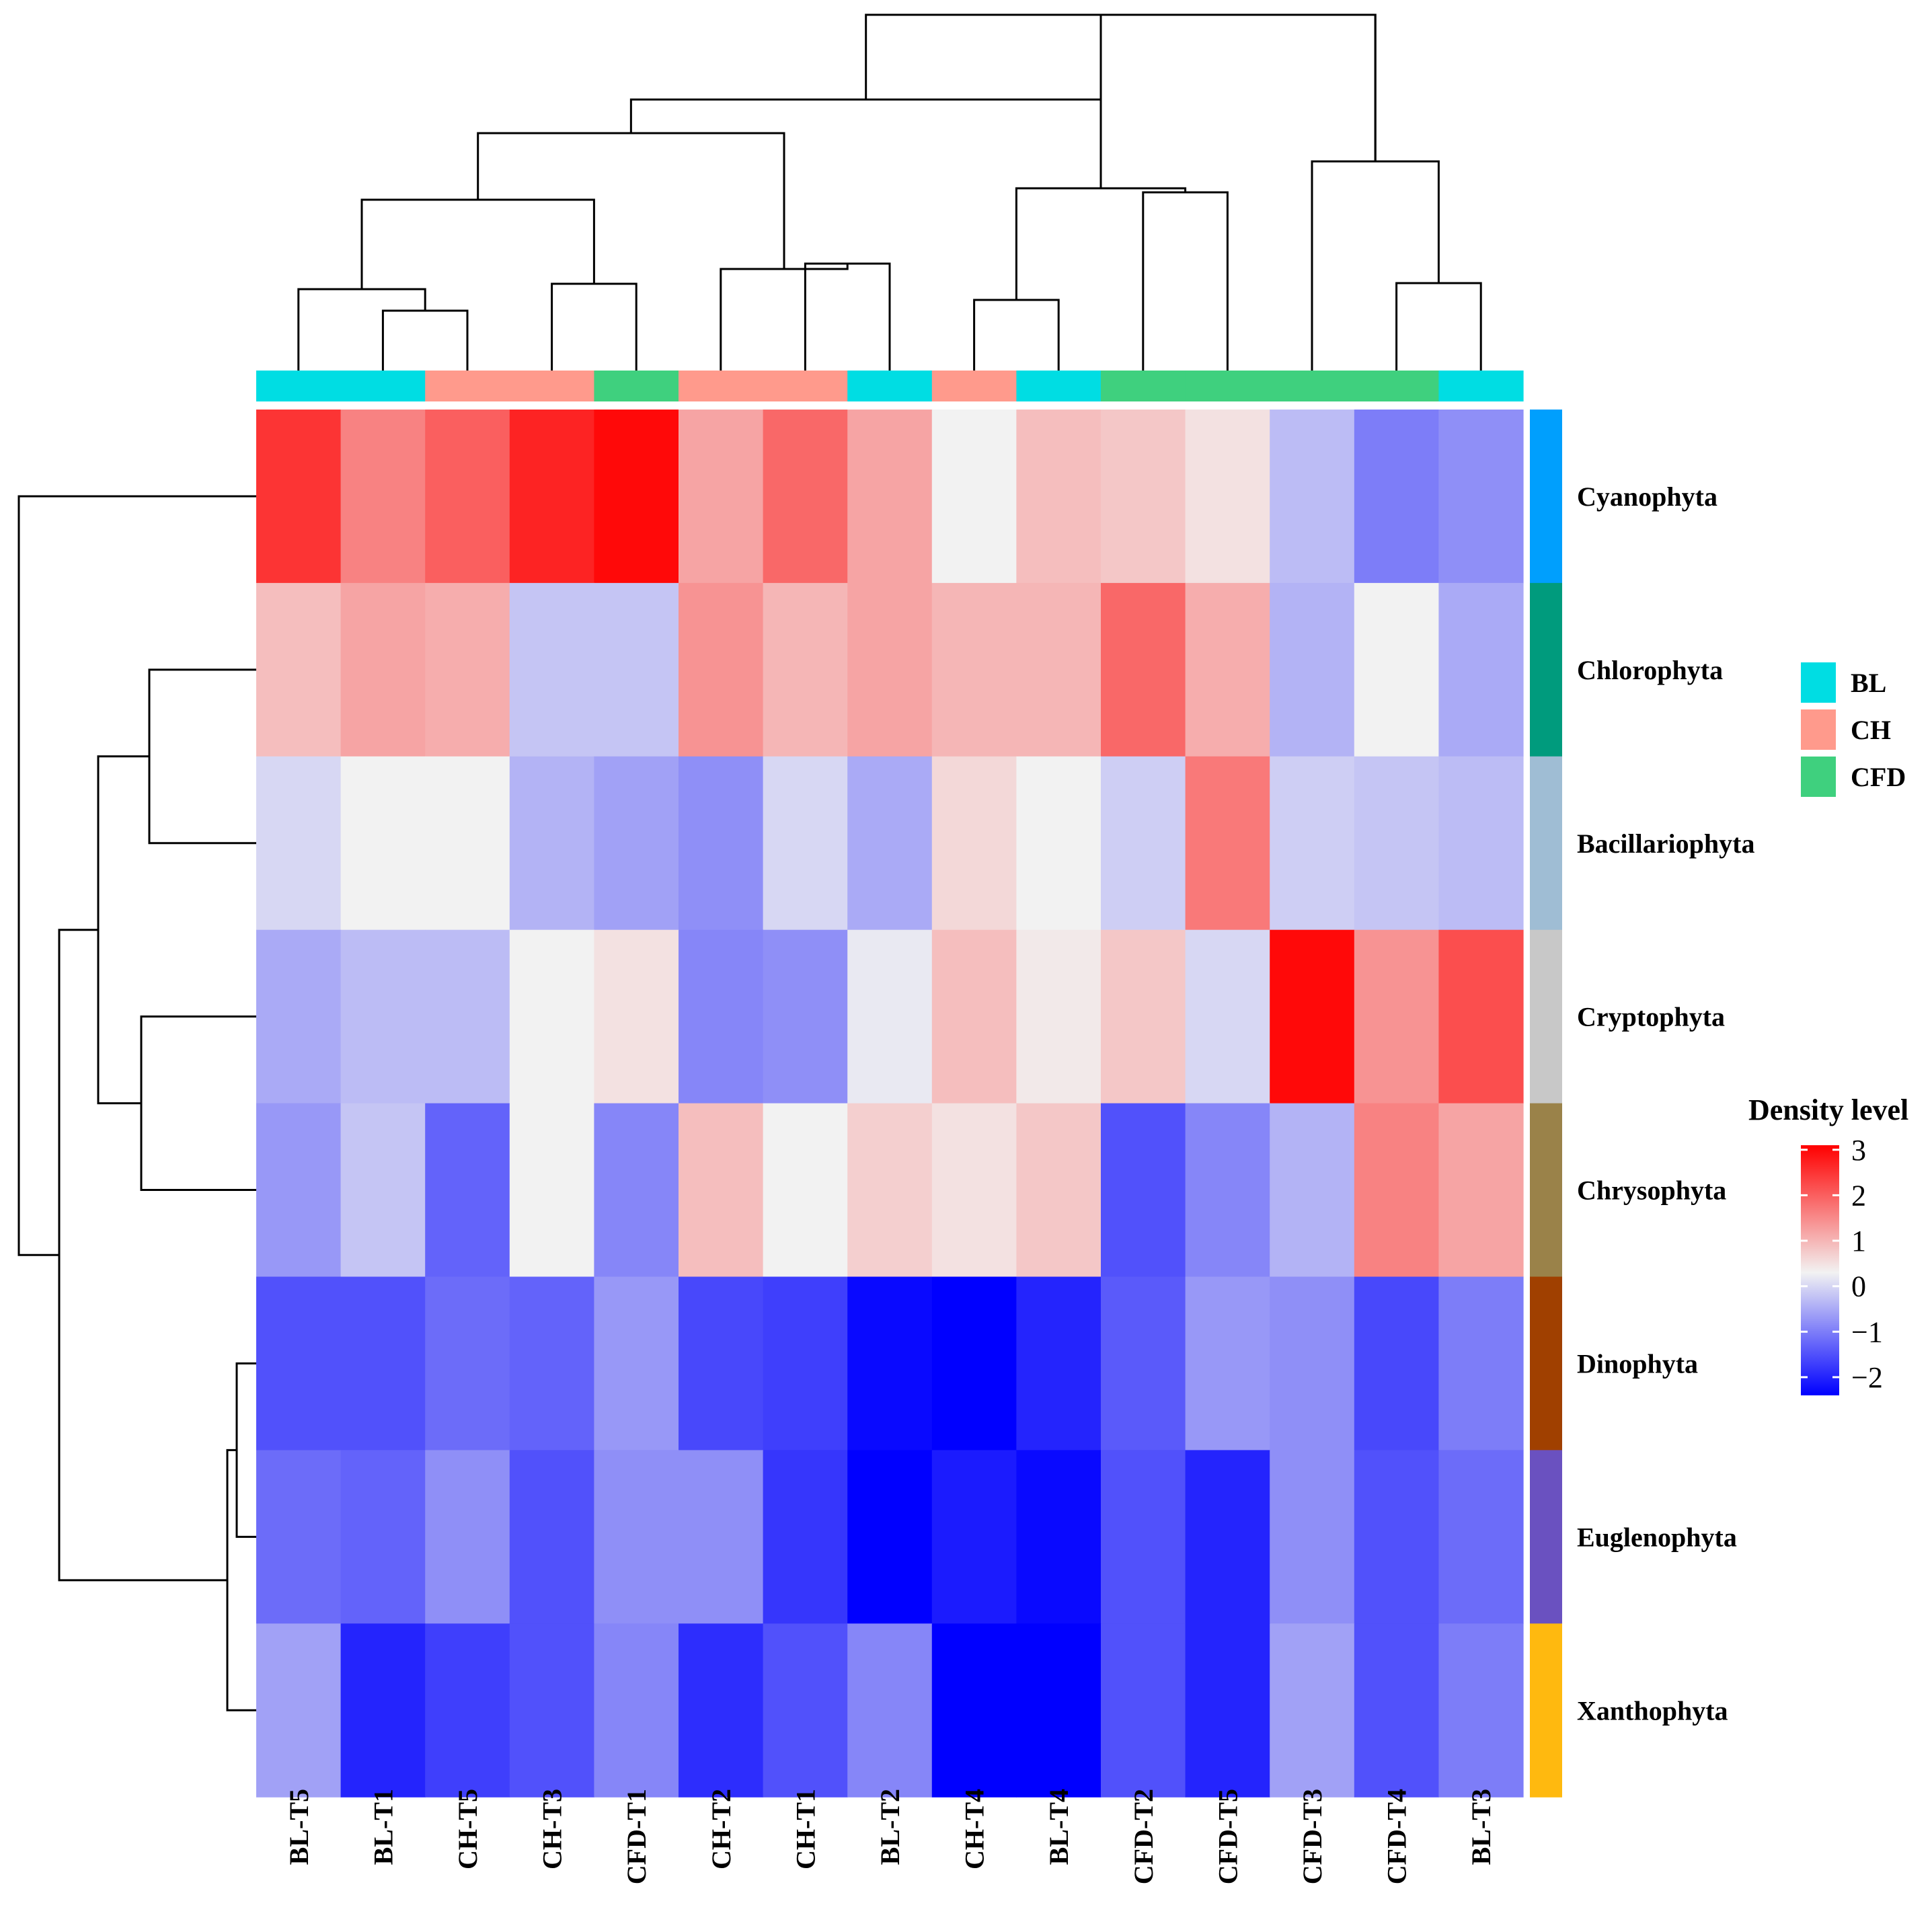 This screenshot has height=1932, width=1932. What do you see at coordinates (1665, 844) in the screenshot?
I see `row-label: Bacillariophyta` at bounding box center [1665, 844].